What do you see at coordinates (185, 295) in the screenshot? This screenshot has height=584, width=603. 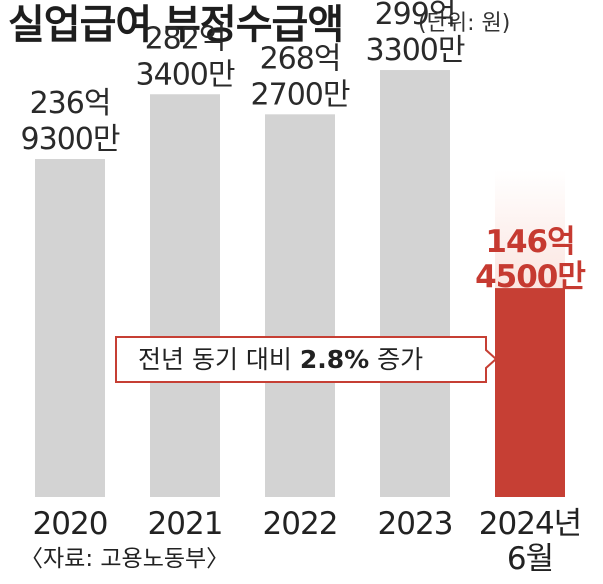 I see `bar-2021` at bounding box center [185, 295].